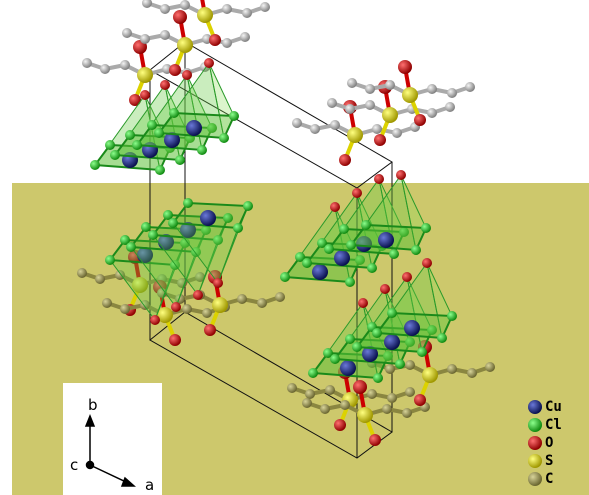 The height and width of the screenshot is (495, 589). What do you see at coordinates (110, 450) in the screenshot?
I see `axes-arrows` at bounding box center [110, 450].